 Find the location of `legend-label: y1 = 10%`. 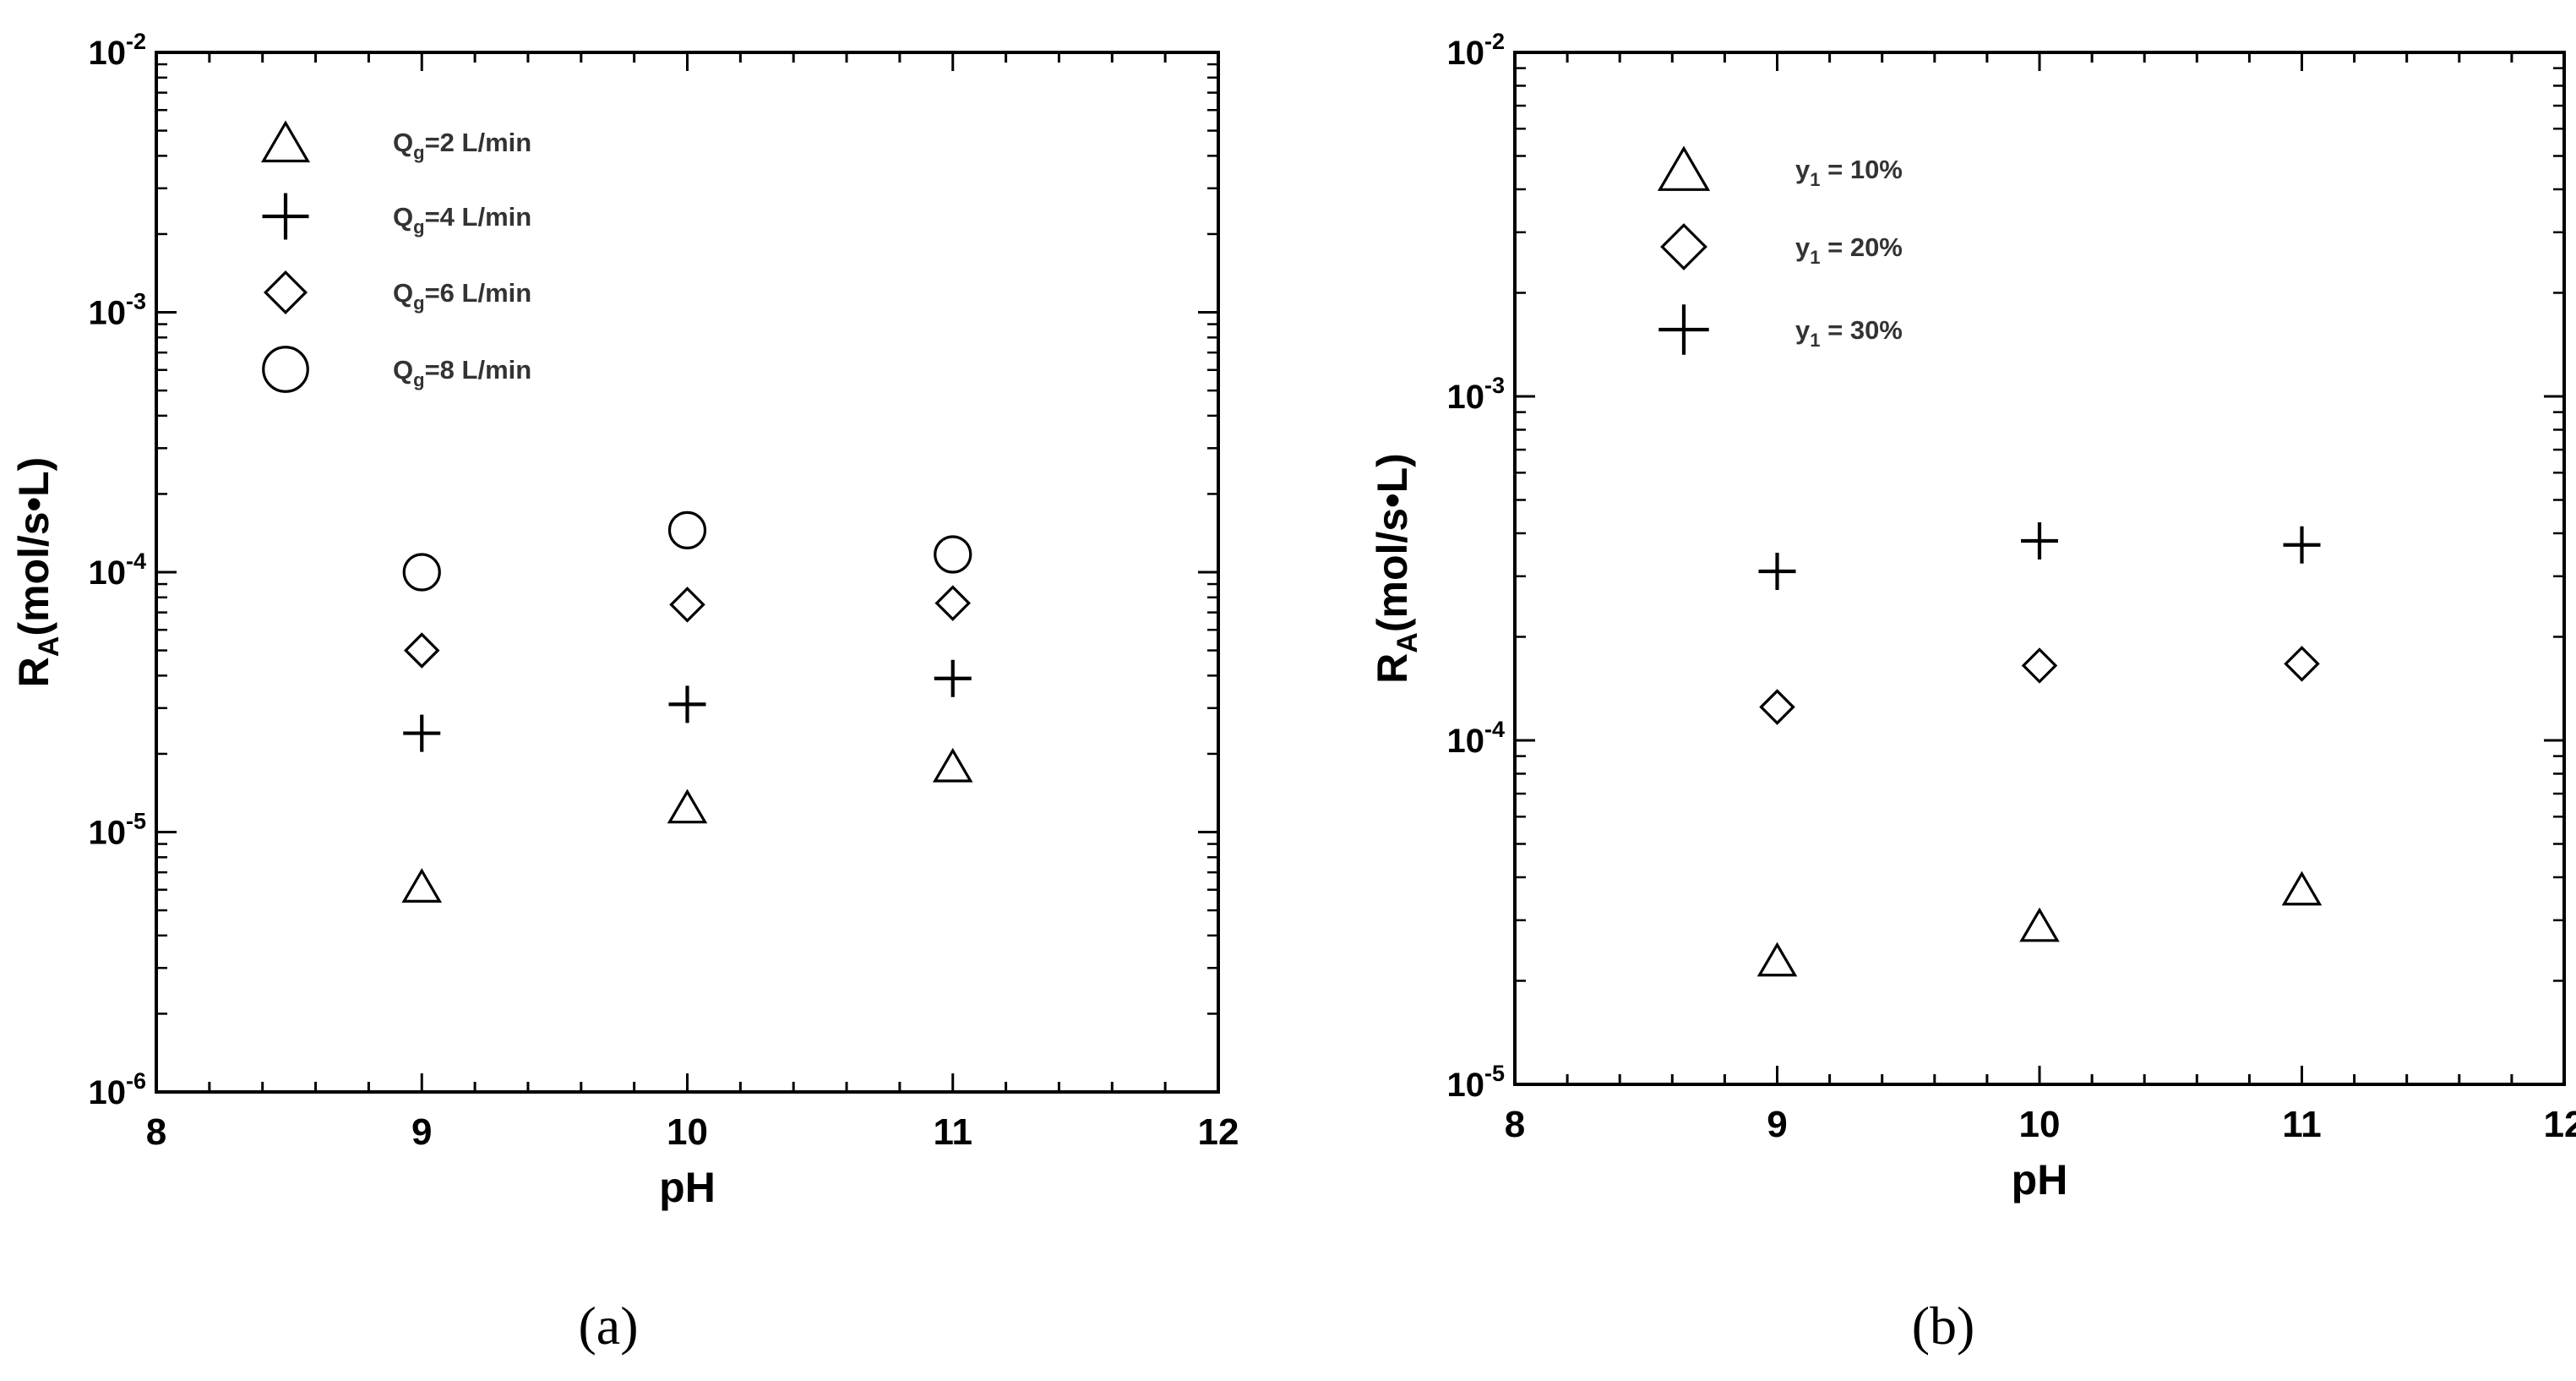

legend-label: y1 = 10% is located at coordinates (1849, 172).